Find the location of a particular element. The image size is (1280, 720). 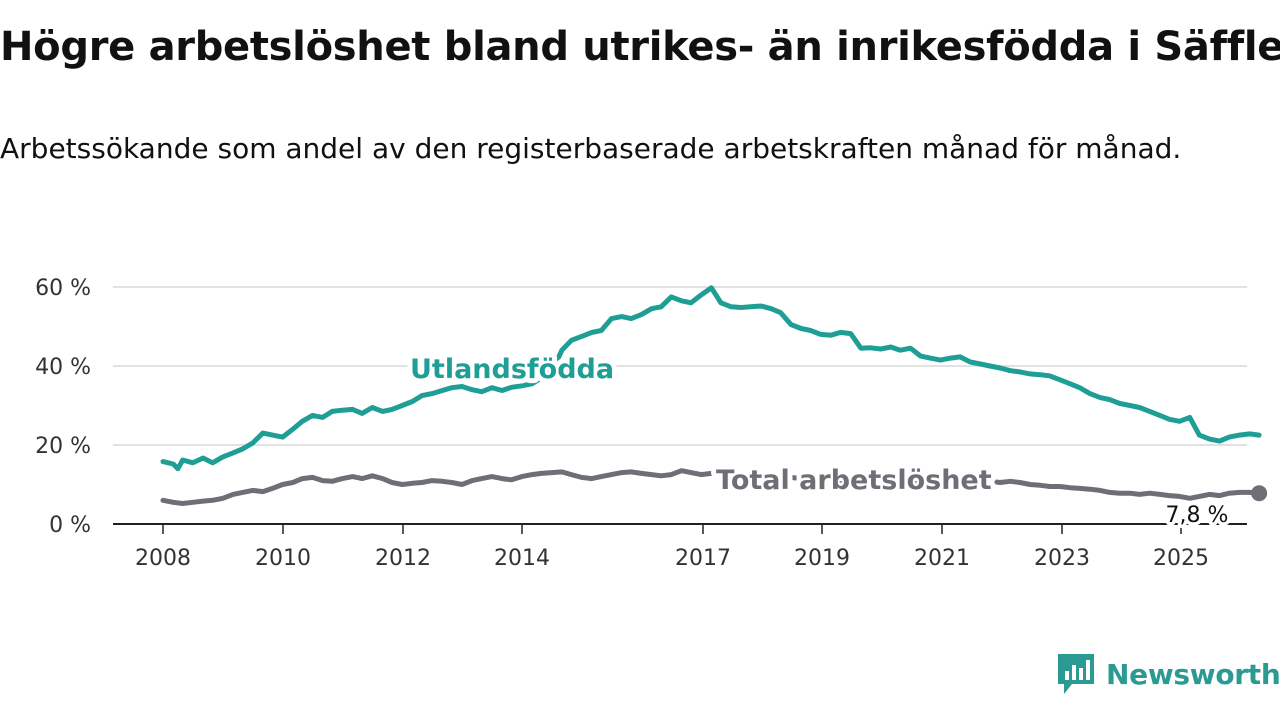

y-tick-label: 60 % is located at coordinates (63, 288).